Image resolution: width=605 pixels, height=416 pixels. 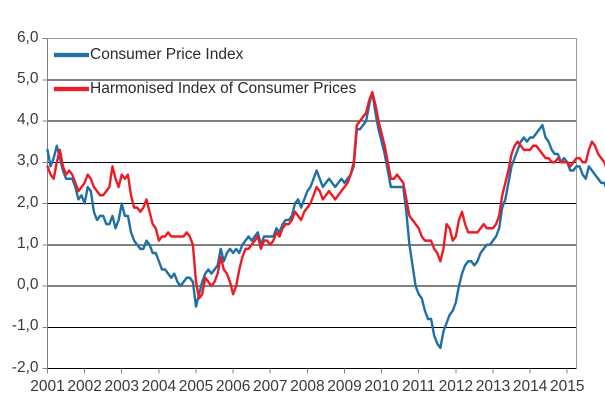 What do you see at coordinates (270, 386) in the screenshot?
I see `x-tick-label: 2007` at bounding box center [270, 386].